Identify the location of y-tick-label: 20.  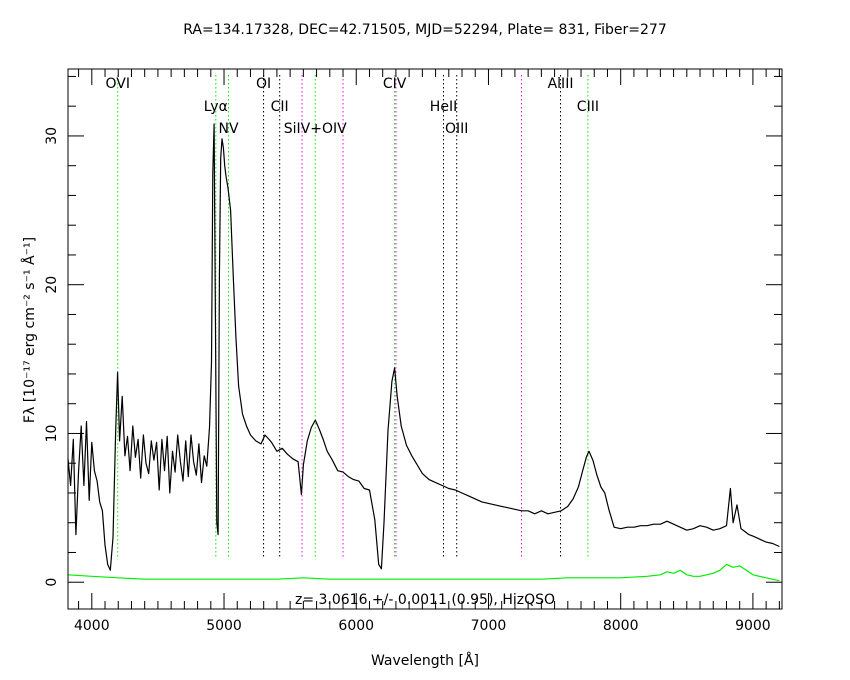
(52, 285).